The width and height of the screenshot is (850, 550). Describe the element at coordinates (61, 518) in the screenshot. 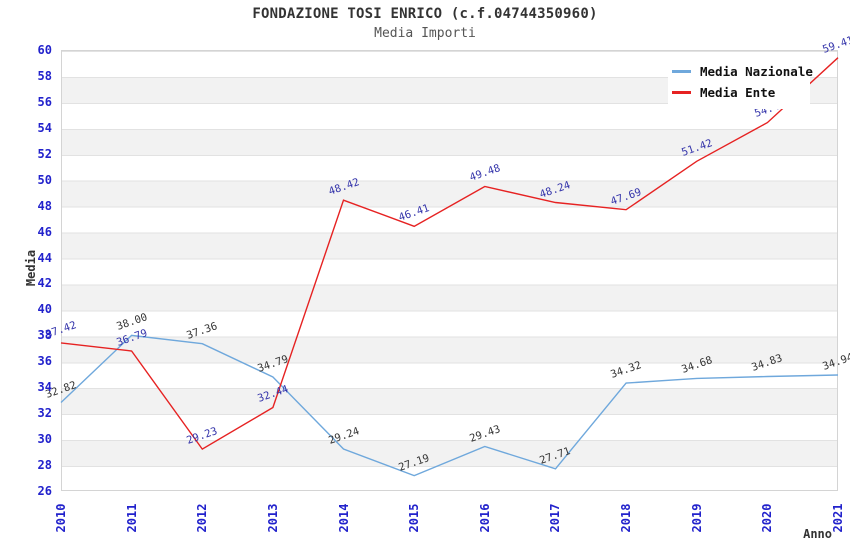

I see `x-tick-2010: 2010` at that location.